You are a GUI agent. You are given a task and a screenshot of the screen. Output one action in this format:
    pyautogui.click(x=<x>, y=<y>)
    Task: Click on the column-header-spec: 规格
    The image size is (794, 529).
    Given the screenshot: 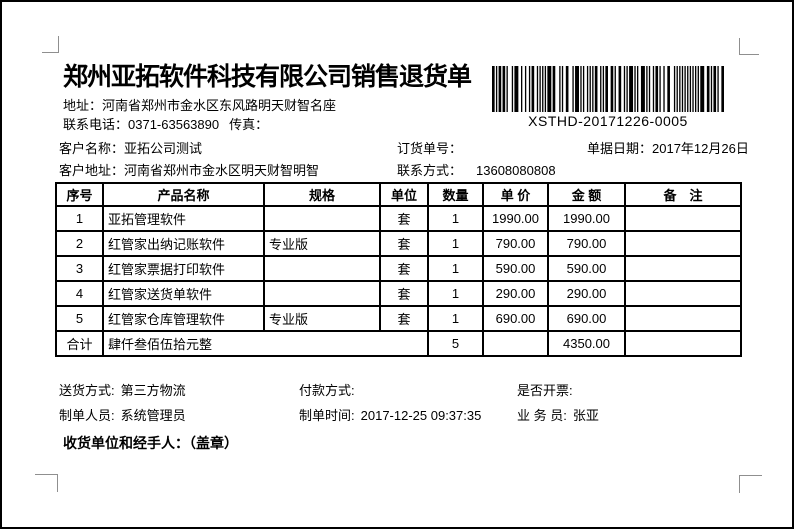 What is the action you would take?
    pyautogui.click(x=322, y=194)
    